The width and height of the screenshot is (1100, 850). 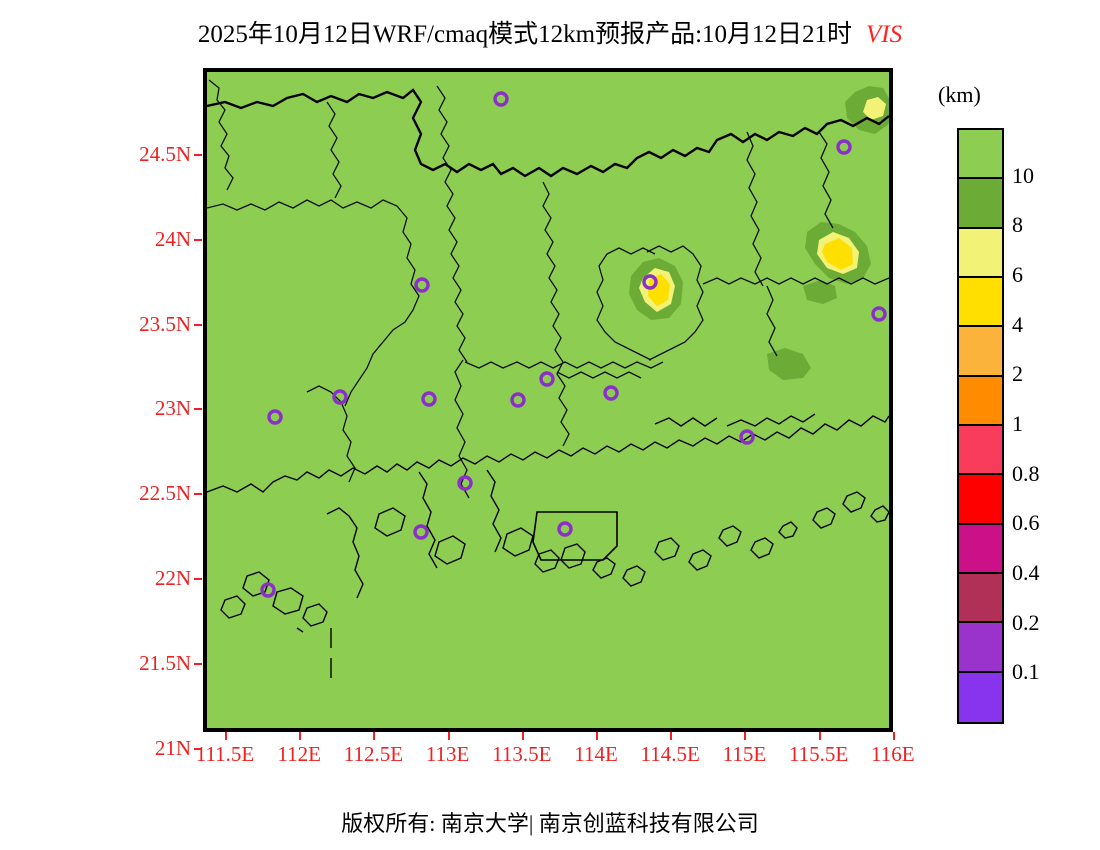 I want to click on border-m, so click(x=599, y=375).